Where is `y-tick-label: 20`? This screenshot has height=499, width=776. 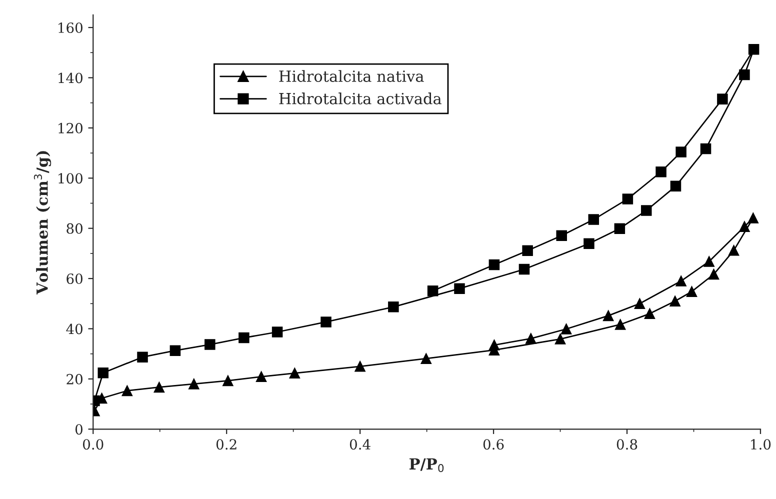 y-tick-label: 20 is located at coordinates (74, 379).